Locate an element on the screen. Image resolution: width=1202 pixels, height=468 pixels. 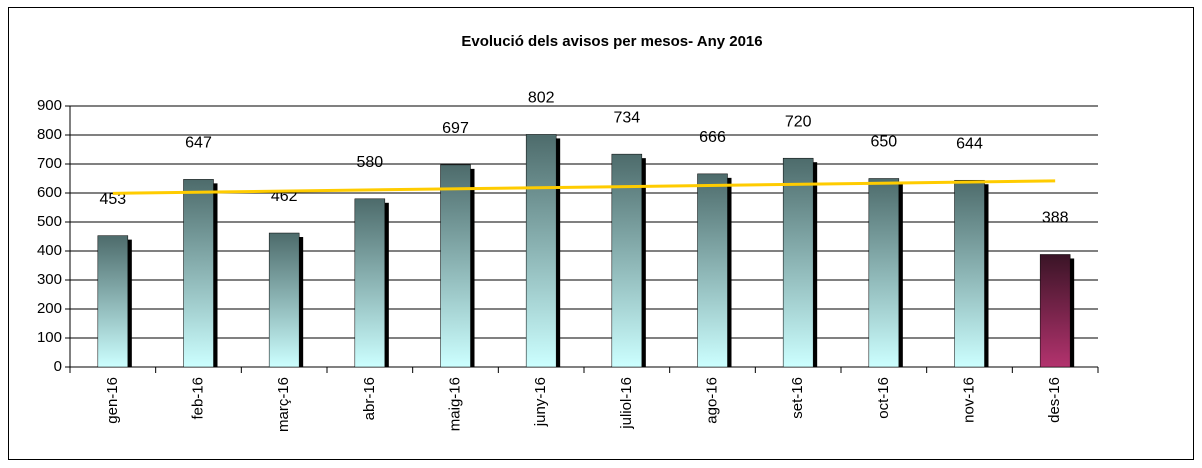
y-tick-label: 700 is located at coordinates (49, 163).